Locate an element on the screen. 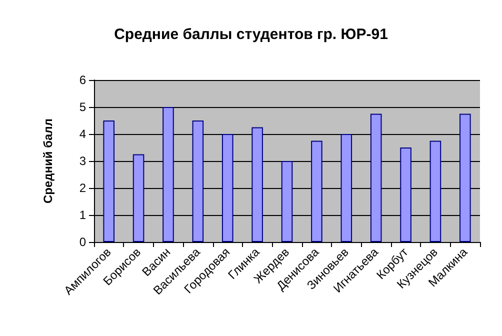  y-axis-title: Средний балл is located at coordinates (48, 161).